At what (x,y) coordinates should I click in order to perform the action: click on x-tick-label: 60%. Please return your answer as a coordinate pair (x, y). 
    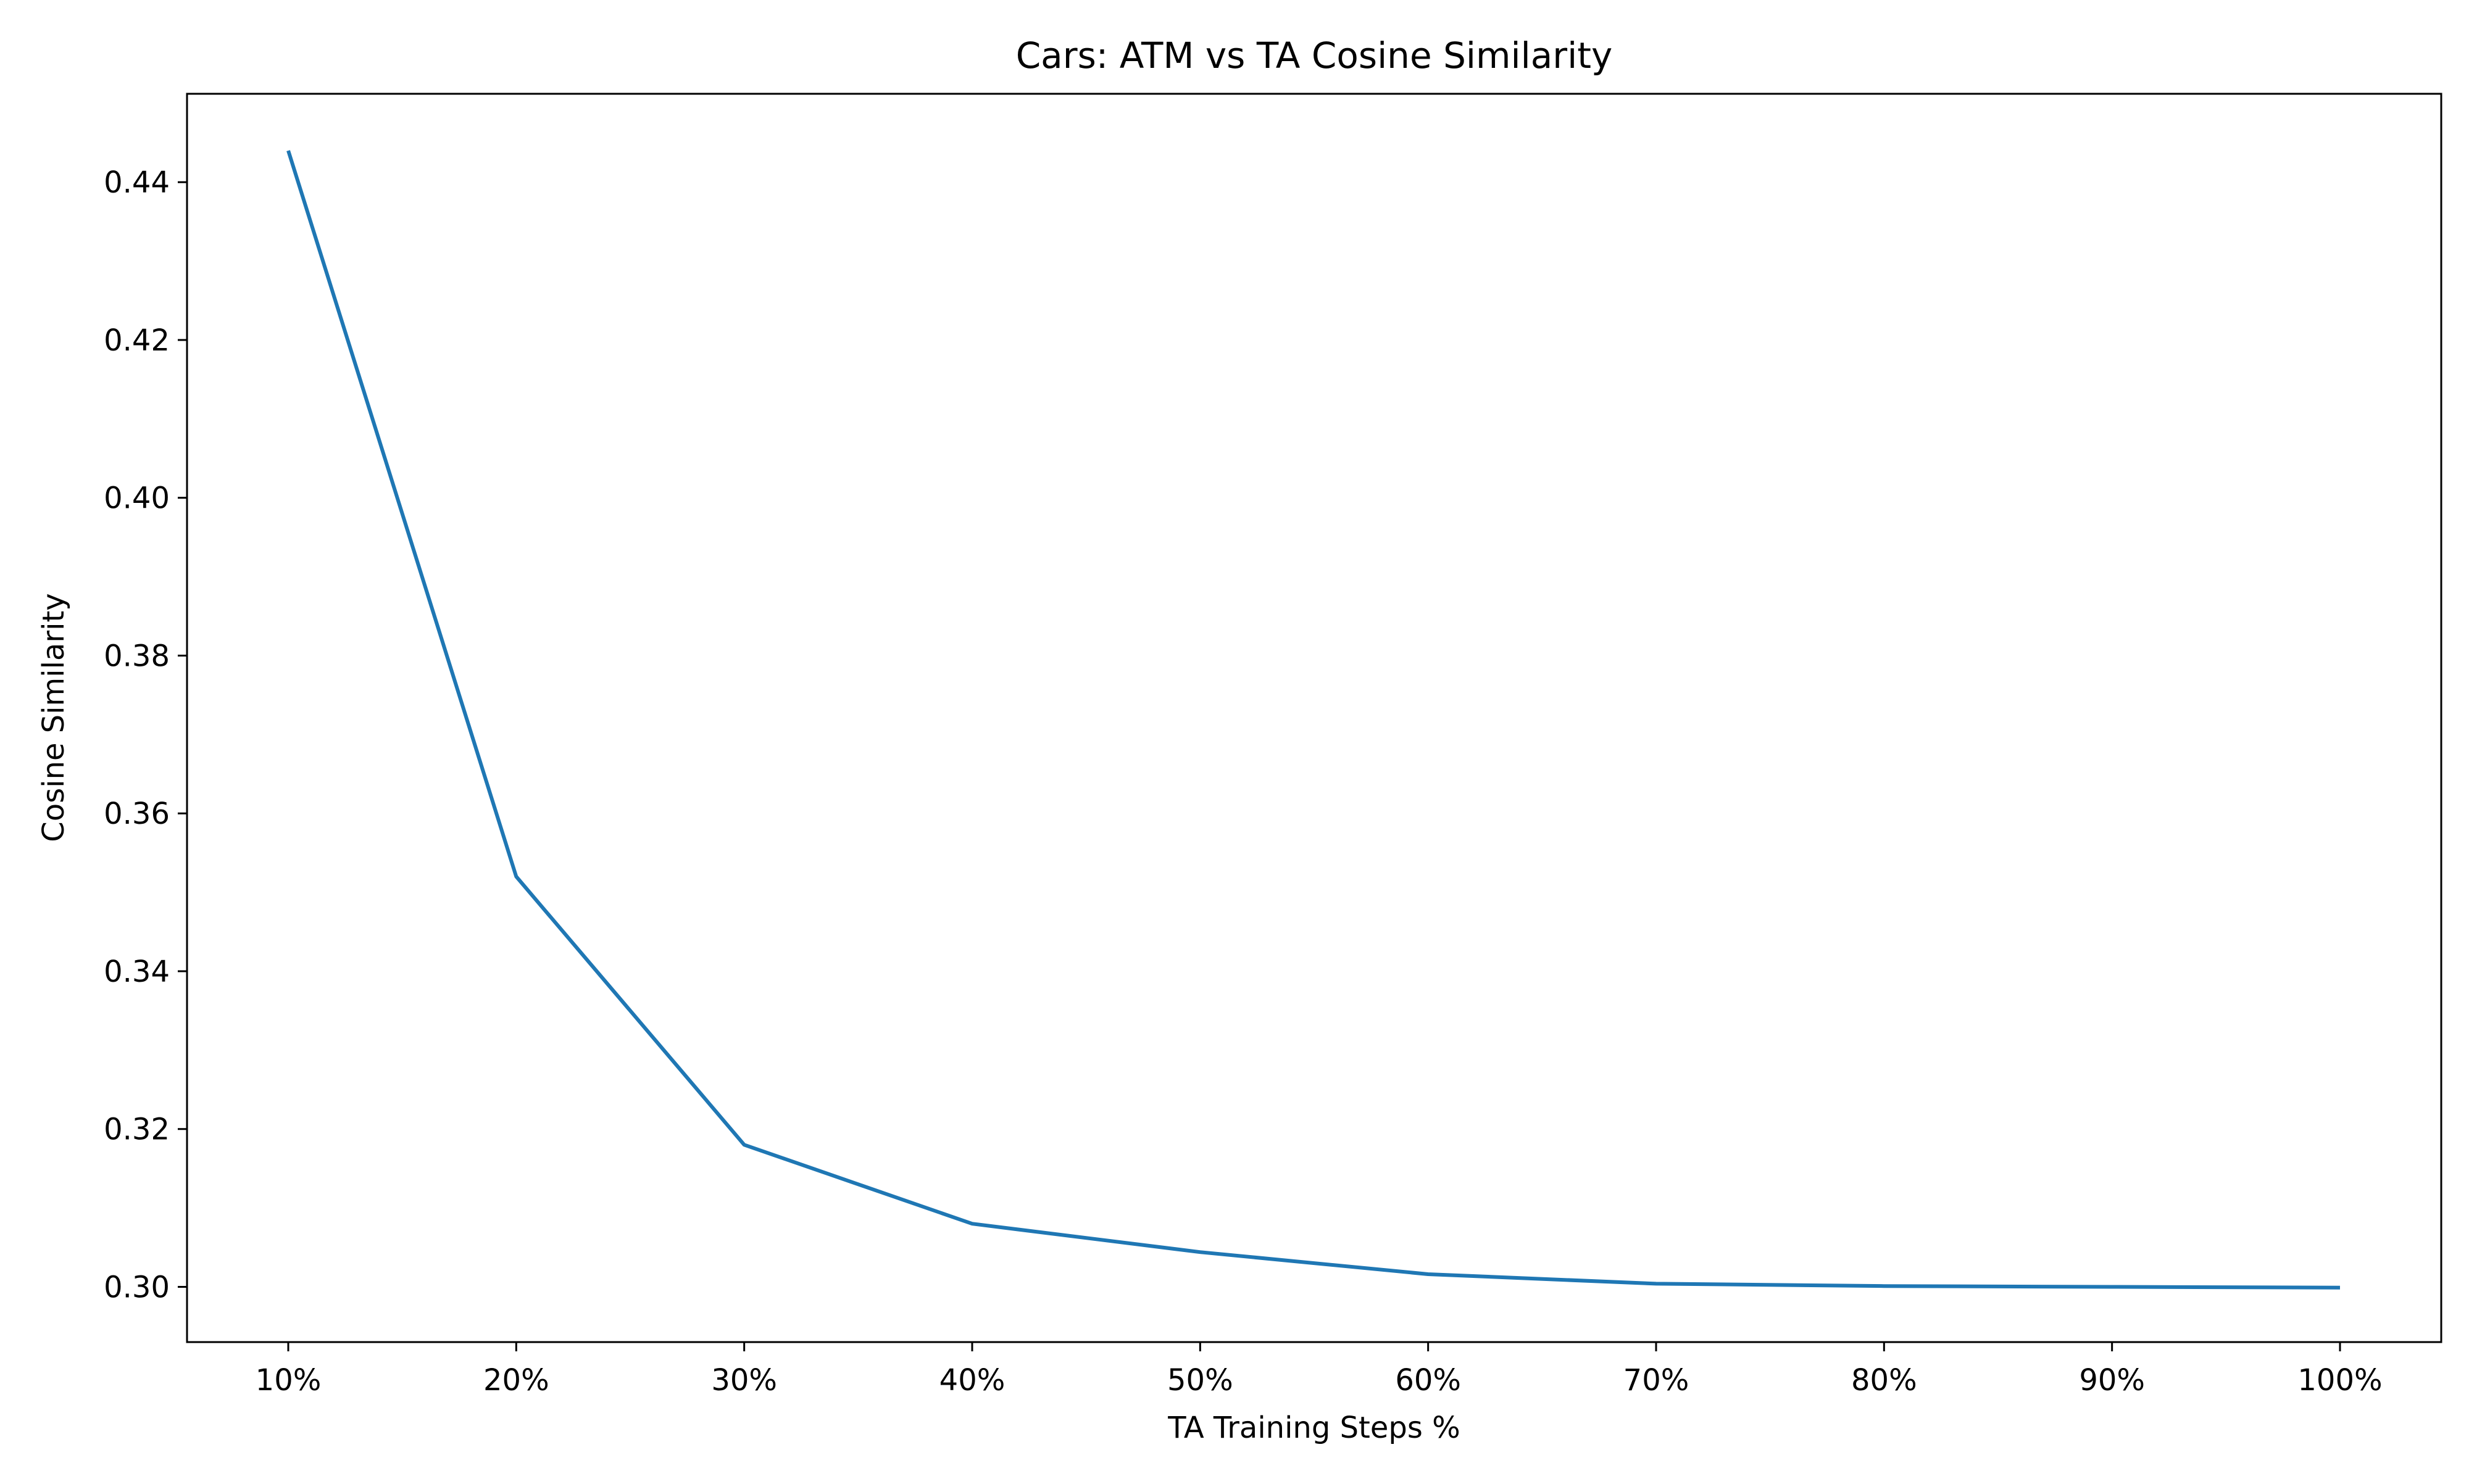
    Looking at the image, I should click on (1428, 1380).